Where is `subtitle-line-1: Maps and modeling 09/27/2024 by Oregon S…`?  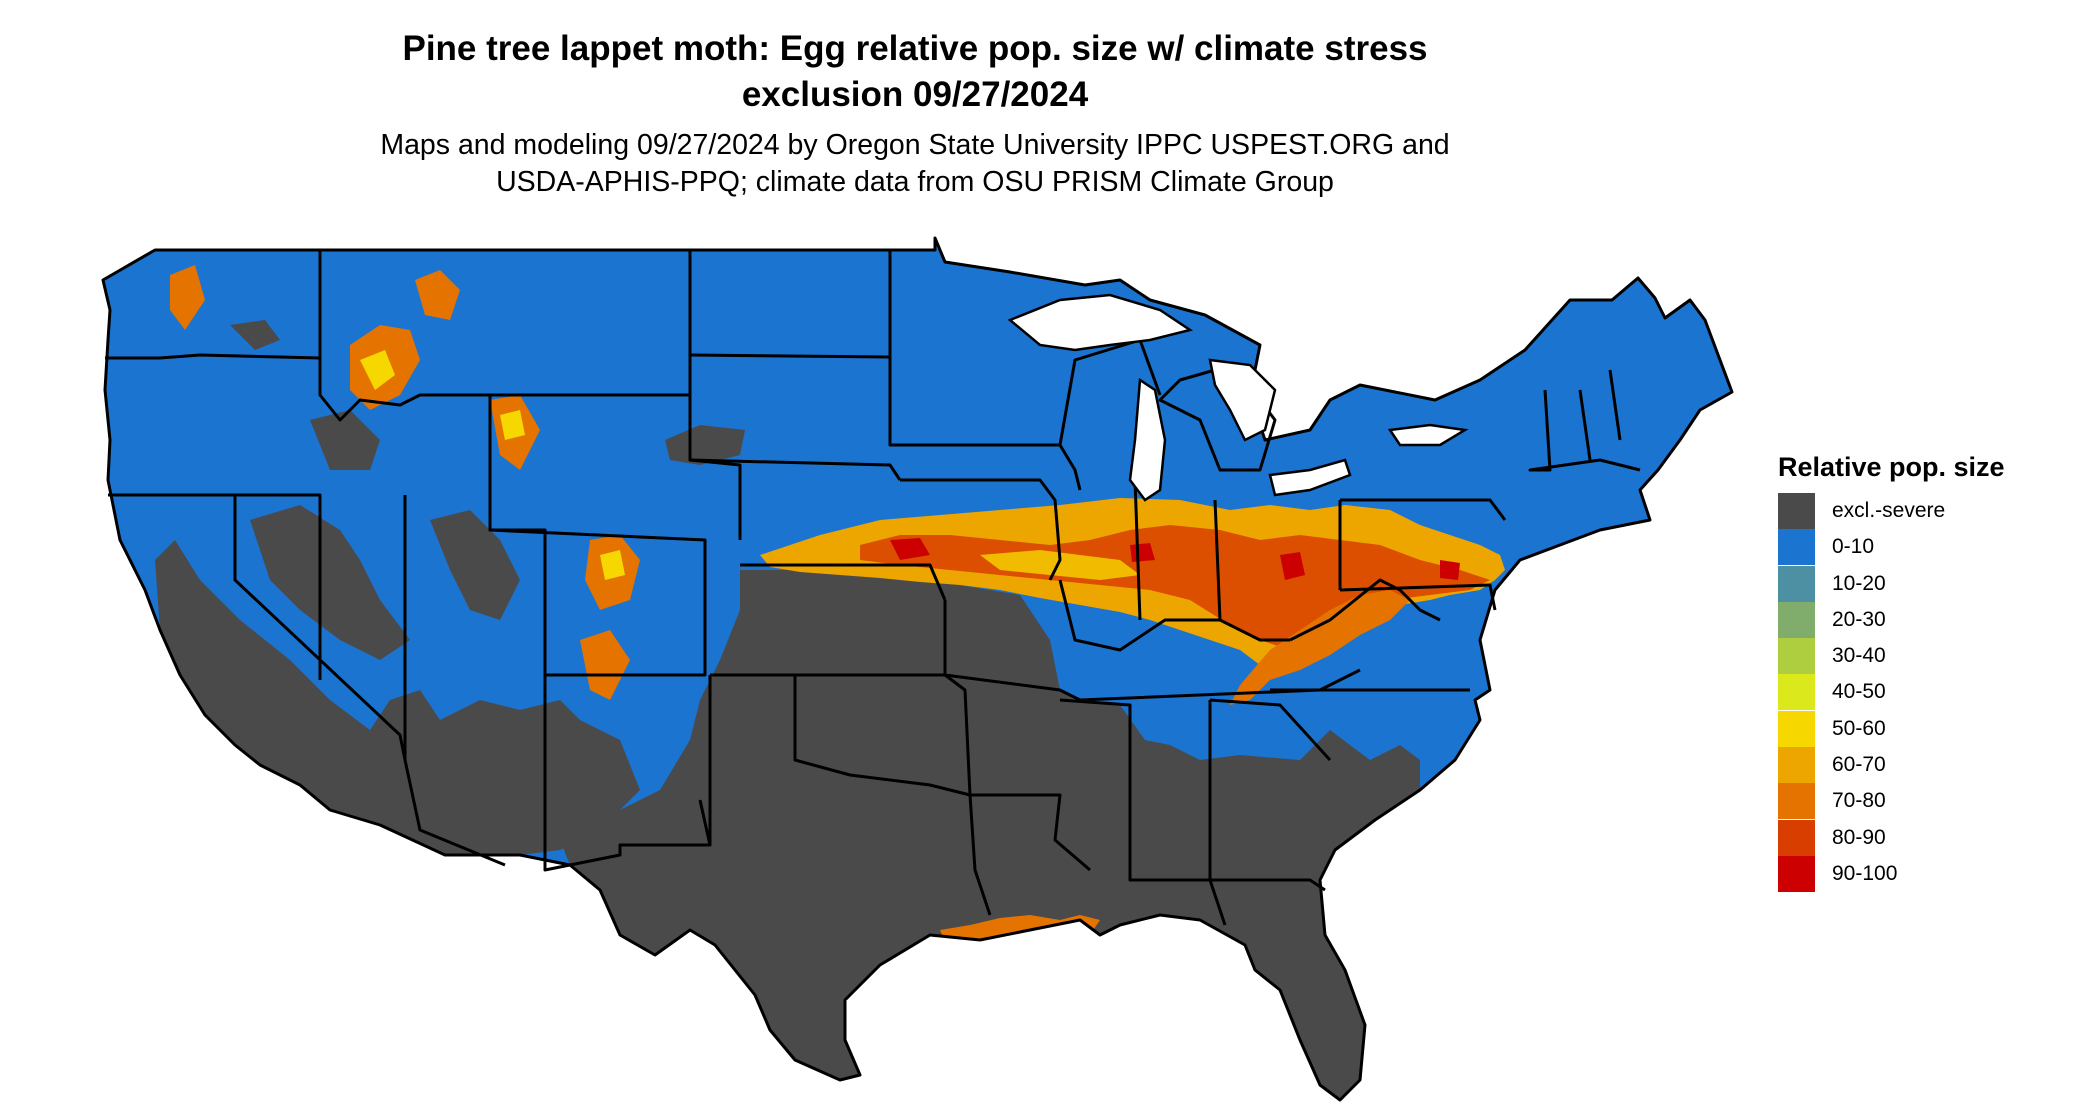 subtitle-line-1: Maps and modeling 09/27/2024 by Oregon S… is located at coordinates (915, 145).